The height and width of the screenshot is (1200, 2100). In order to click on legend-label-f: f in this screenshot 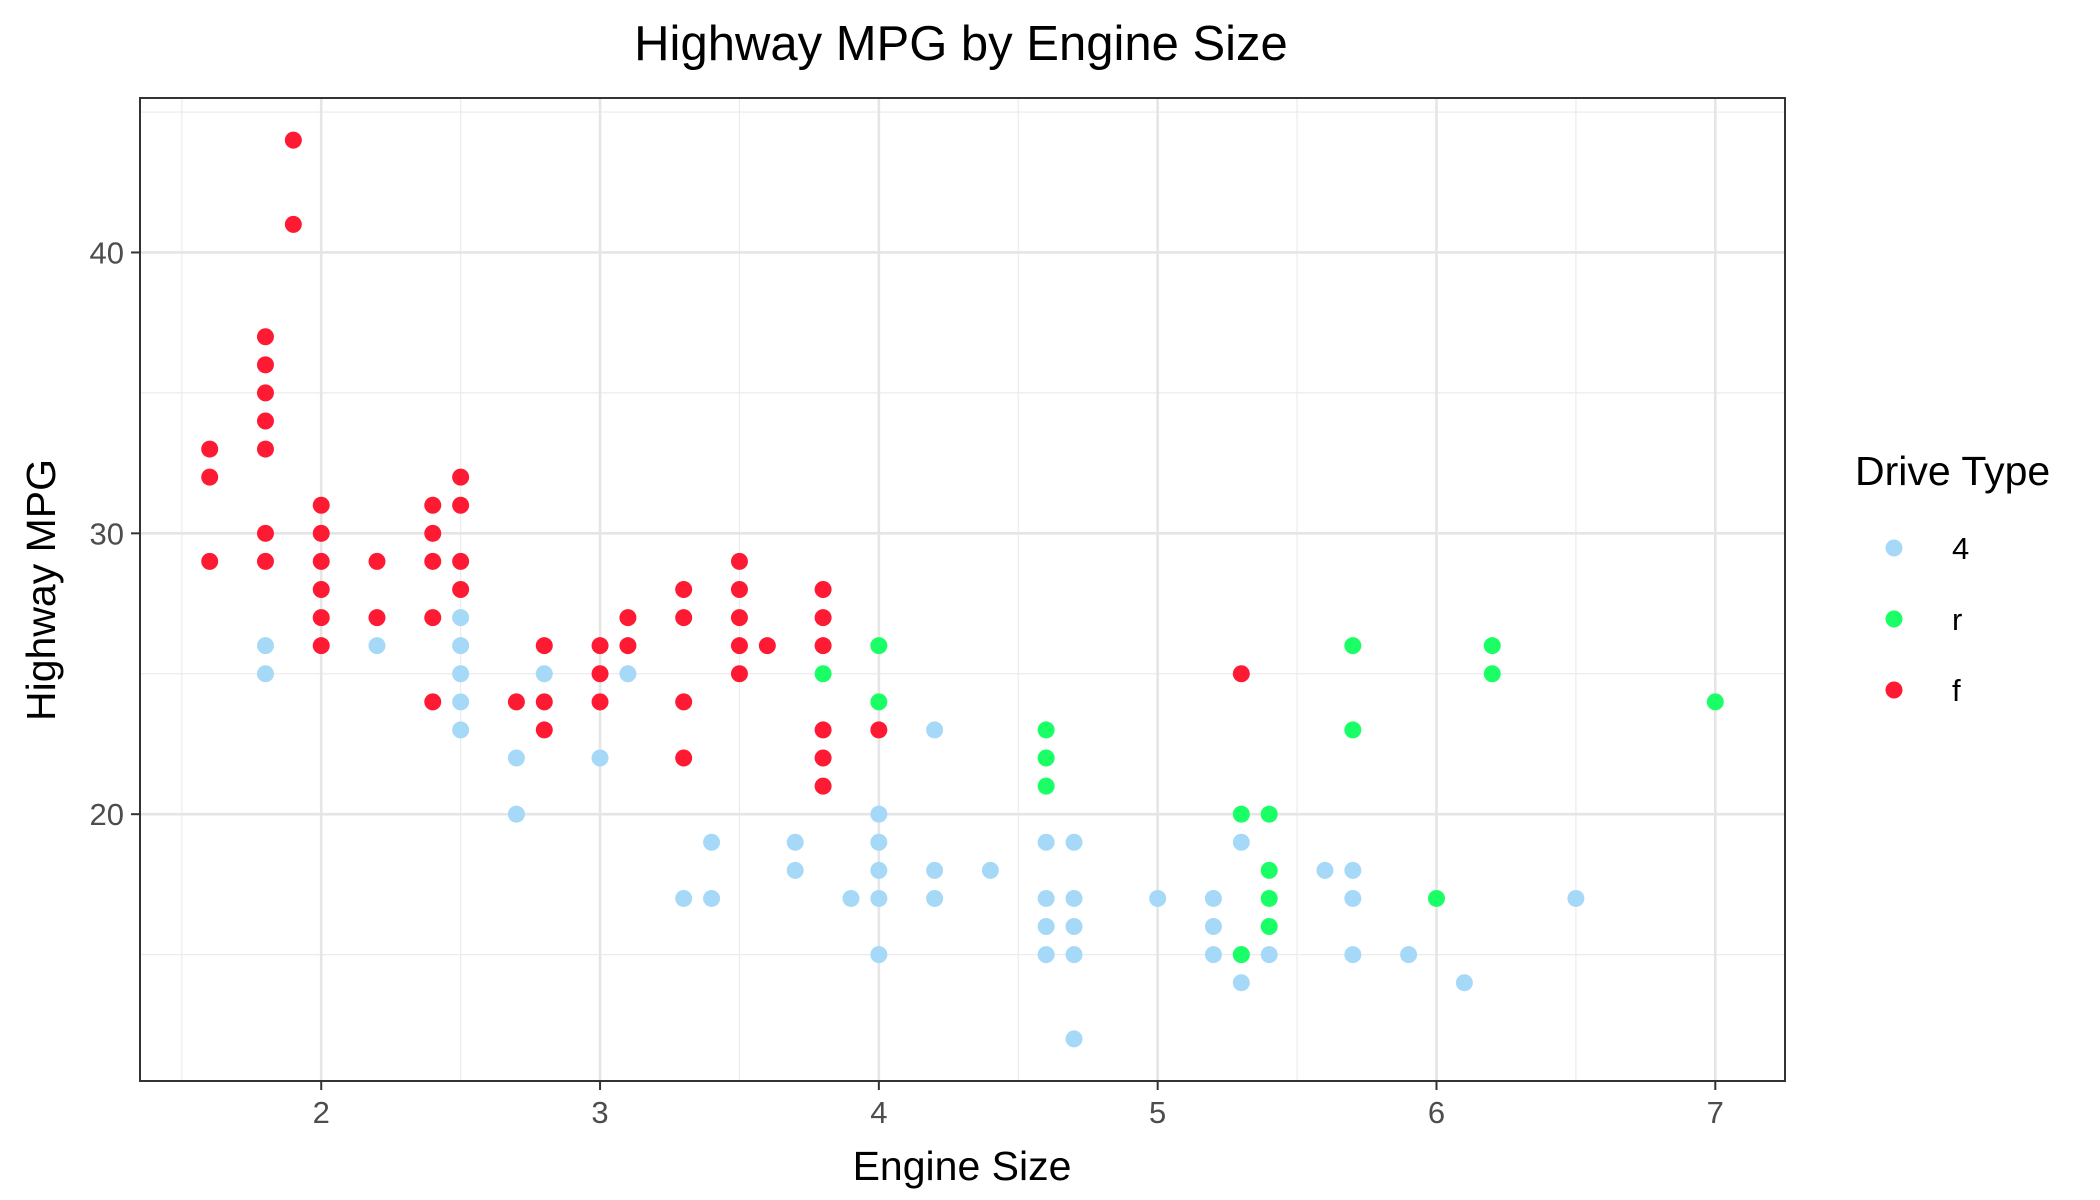, I will do `click(1956, 690)`.